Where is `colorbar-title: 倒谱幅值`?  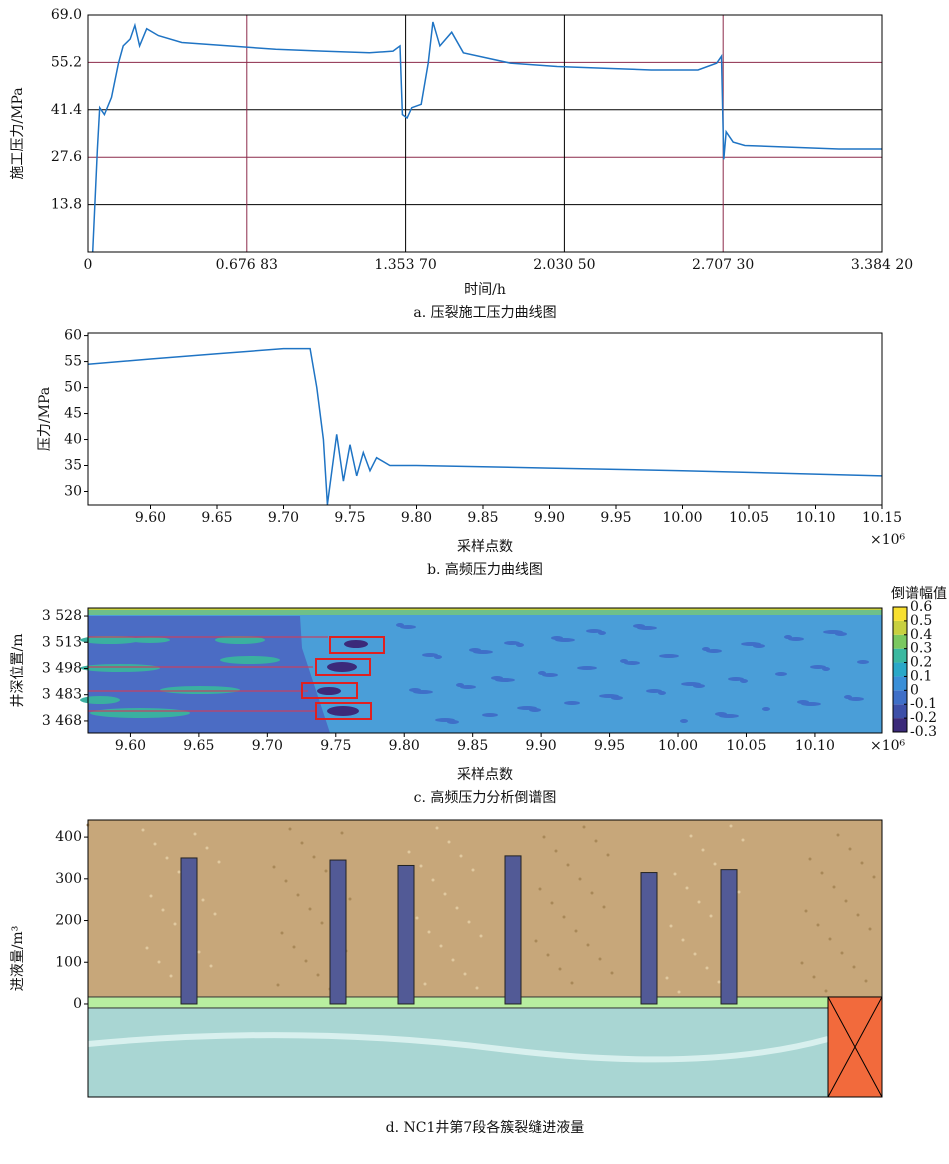
colorbar-title: 倒谱幅值 is located at coordinates (919, 594).